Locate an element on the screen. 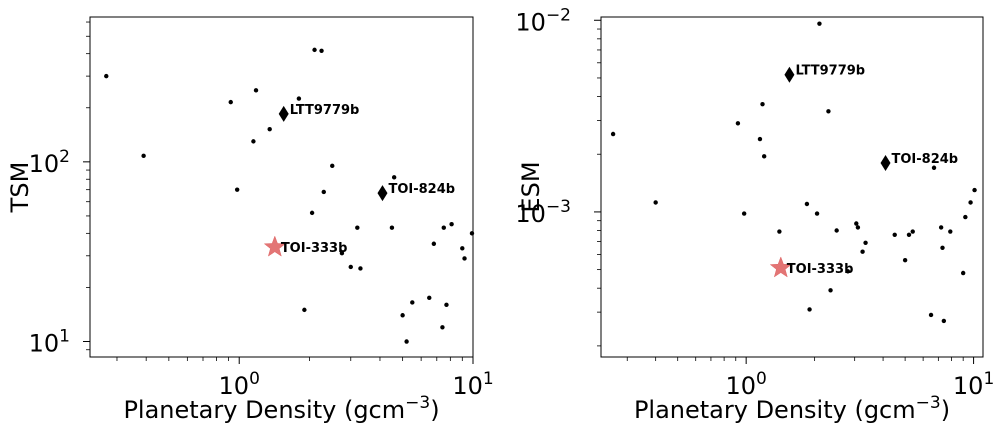  tsm-highlight-label: TOI-824b is located at coordinates (421, 189).